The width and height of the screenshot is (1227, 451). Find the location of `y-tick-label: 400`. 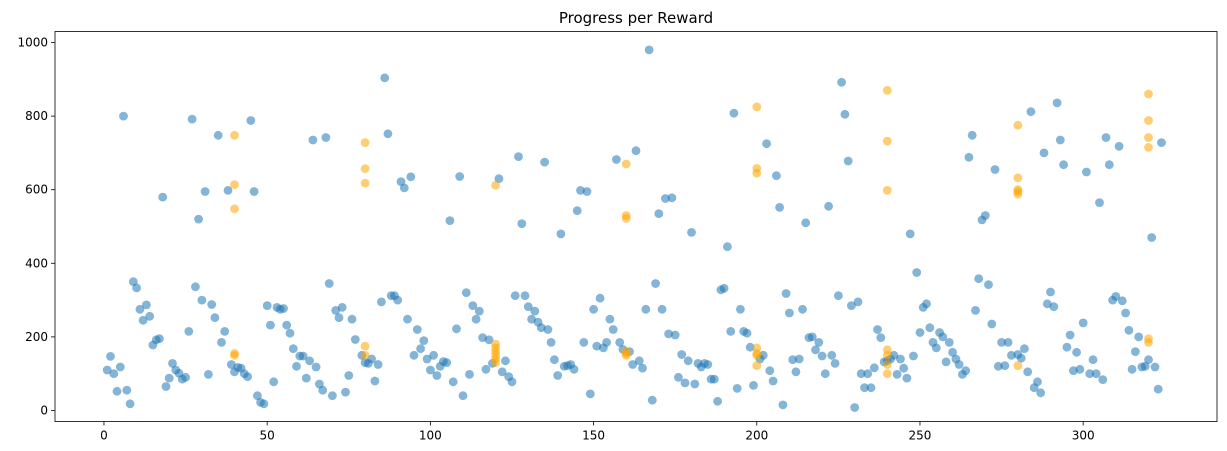

y-tick-label: 400 is located at coordinates (36, 263).